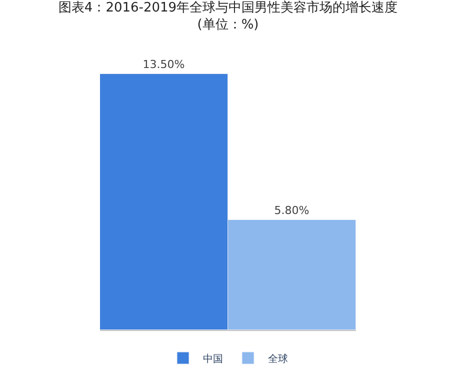 The width and height of the screenshot is (456, 384). Describe the element at coordinates (163, 64) in the screenshot. I see `data-label: 13.50%` at that location.